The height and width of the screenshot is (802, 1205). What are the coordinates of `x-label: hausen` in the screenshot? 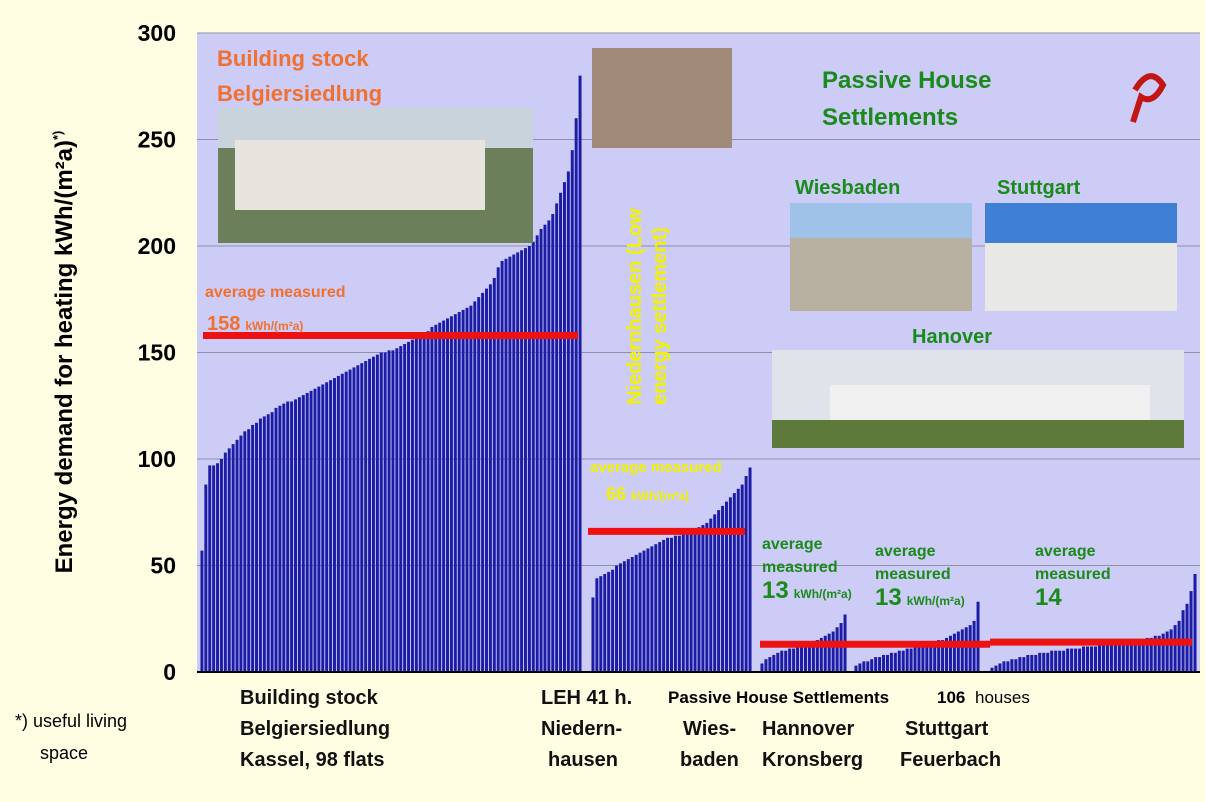 It's located at (583, 760).